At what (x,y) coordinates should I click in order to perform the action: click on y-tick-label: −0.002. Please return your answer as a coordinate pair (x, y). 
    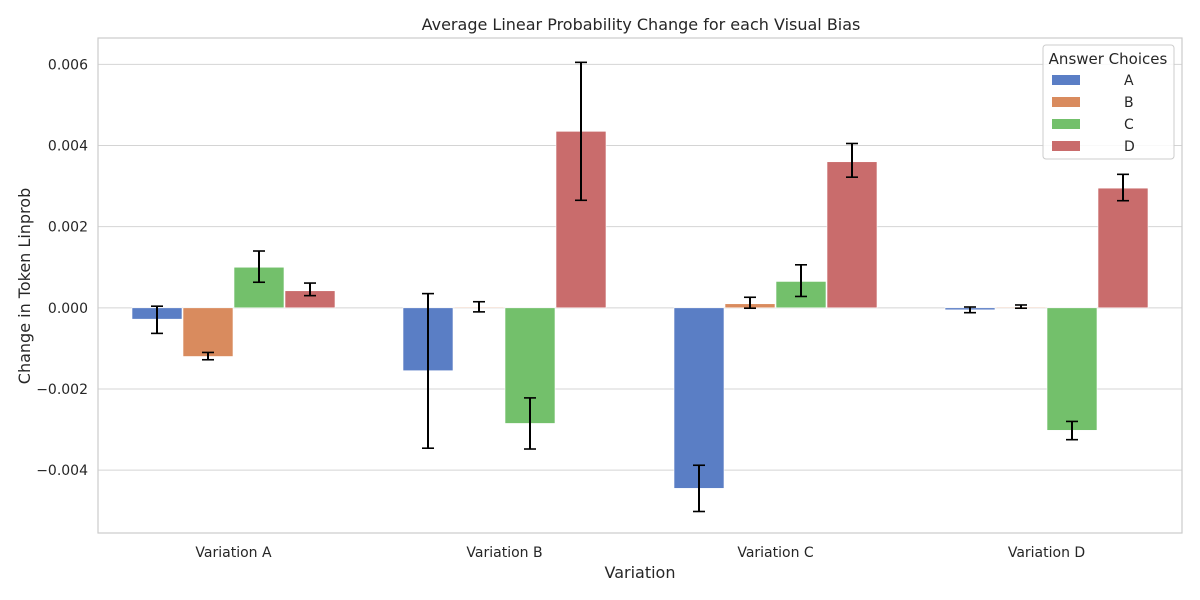
    Looking at the image, I should click on (62, 390).